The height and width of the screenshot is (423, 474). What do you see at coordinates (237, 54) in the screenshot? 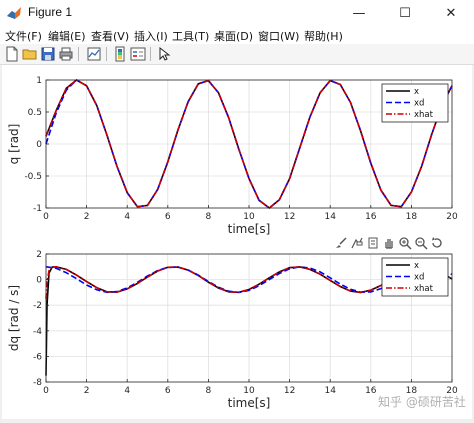
I see `figure-toolbar` at bounding box center [237, 54].